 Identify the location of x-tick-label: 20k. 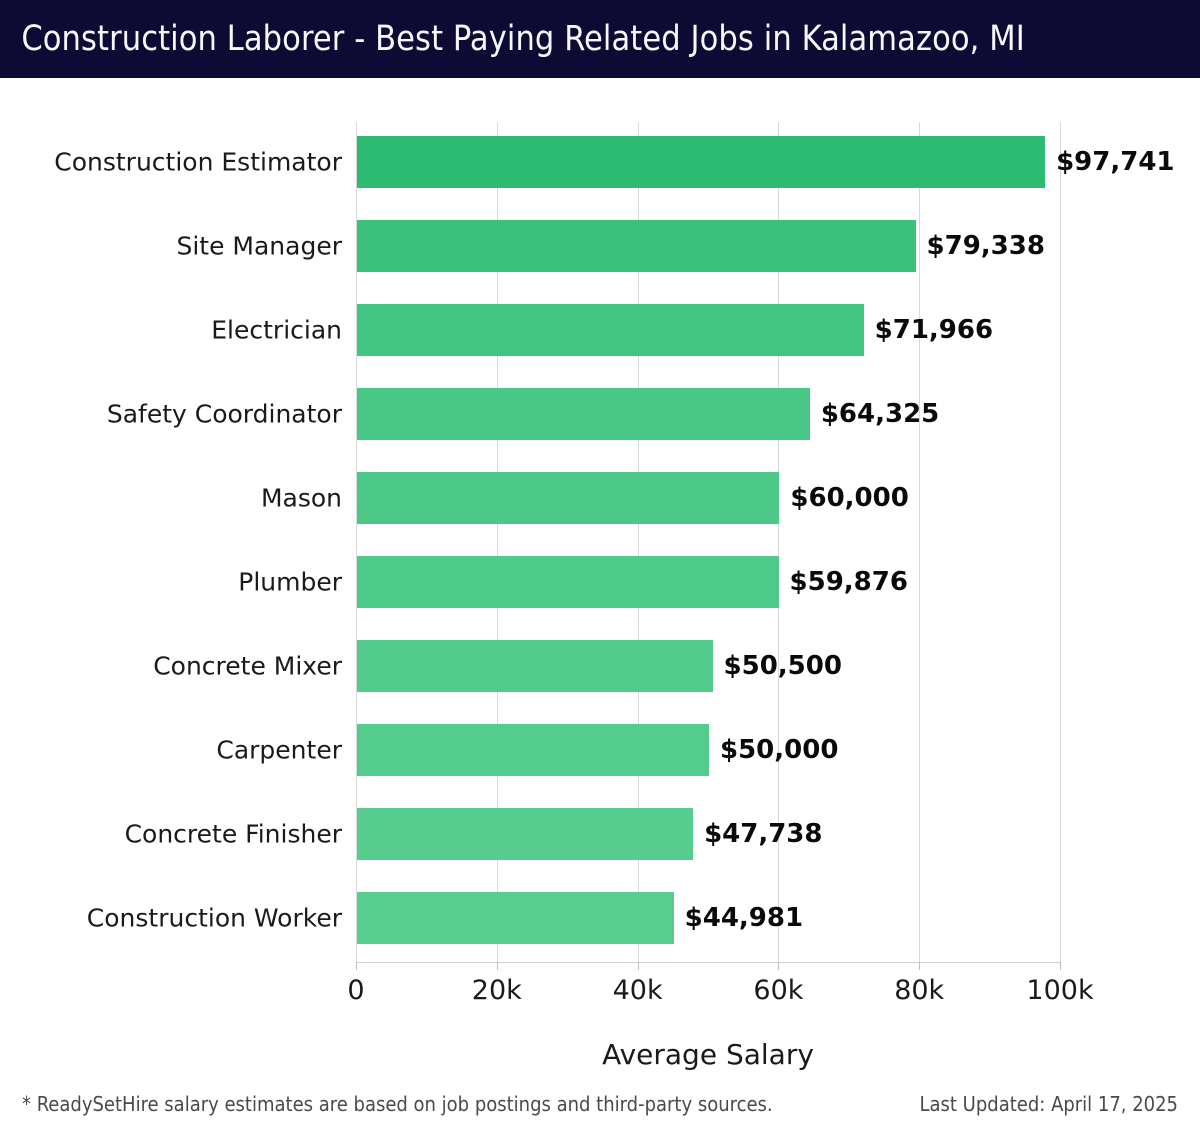
(496, 990).